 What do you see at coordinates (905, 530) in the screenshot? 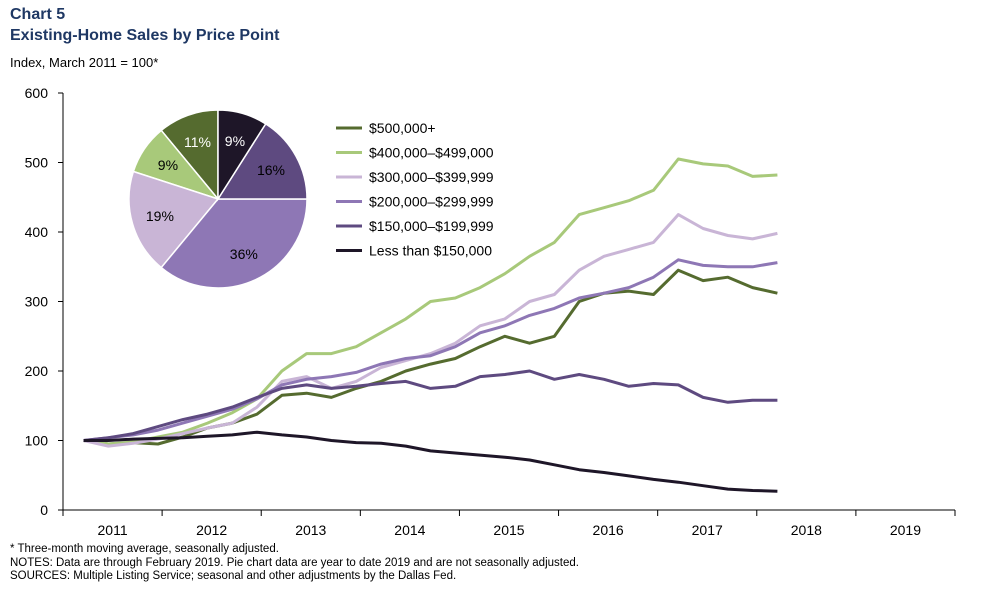
I see `x-tick-label: 2019` at bounding box center [905, 530].